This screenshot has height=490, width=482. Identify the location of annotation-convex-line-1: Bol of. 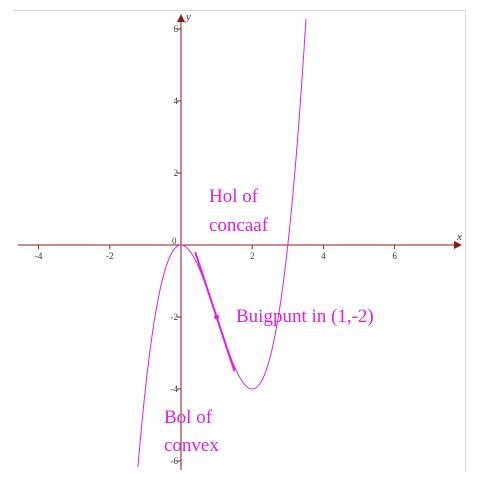
(188, 417).